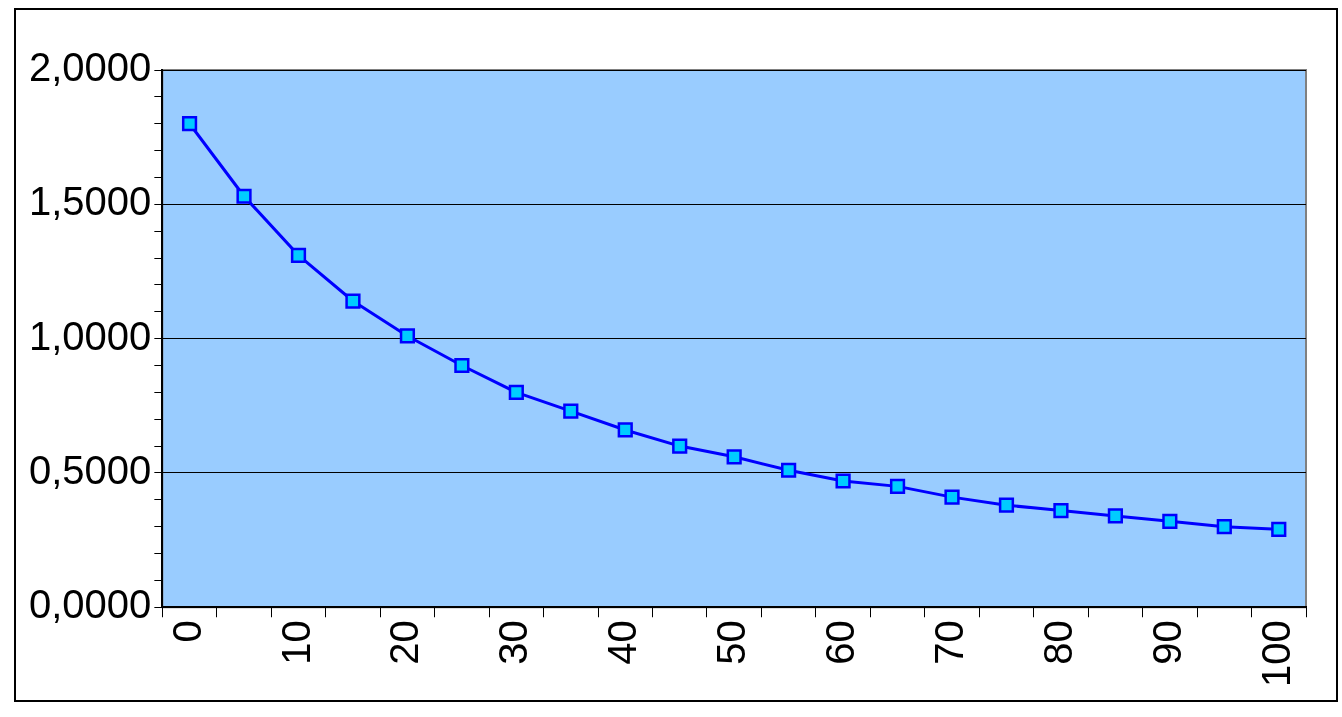  What do you see at coordinates (90, 67) in the screenshot?
I see `y-tick-label: 2,0000` at bounding box center [90, 67].